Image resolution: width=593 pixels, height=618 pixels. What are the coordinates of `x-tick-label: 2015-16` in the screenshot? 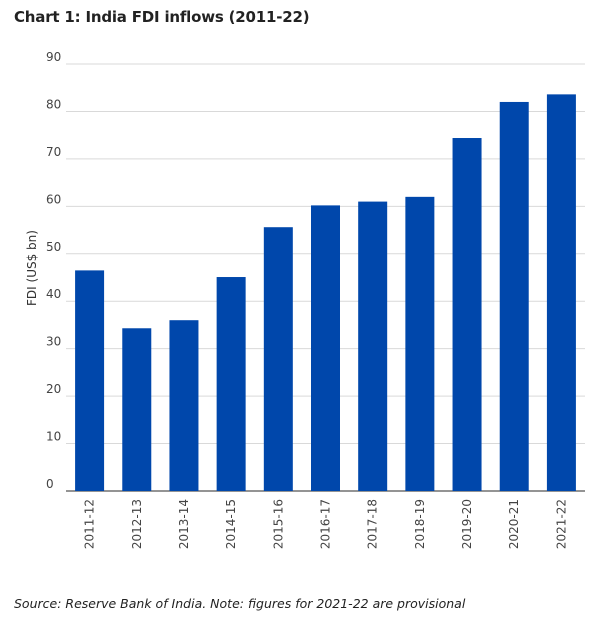 It's located at (278, 524).